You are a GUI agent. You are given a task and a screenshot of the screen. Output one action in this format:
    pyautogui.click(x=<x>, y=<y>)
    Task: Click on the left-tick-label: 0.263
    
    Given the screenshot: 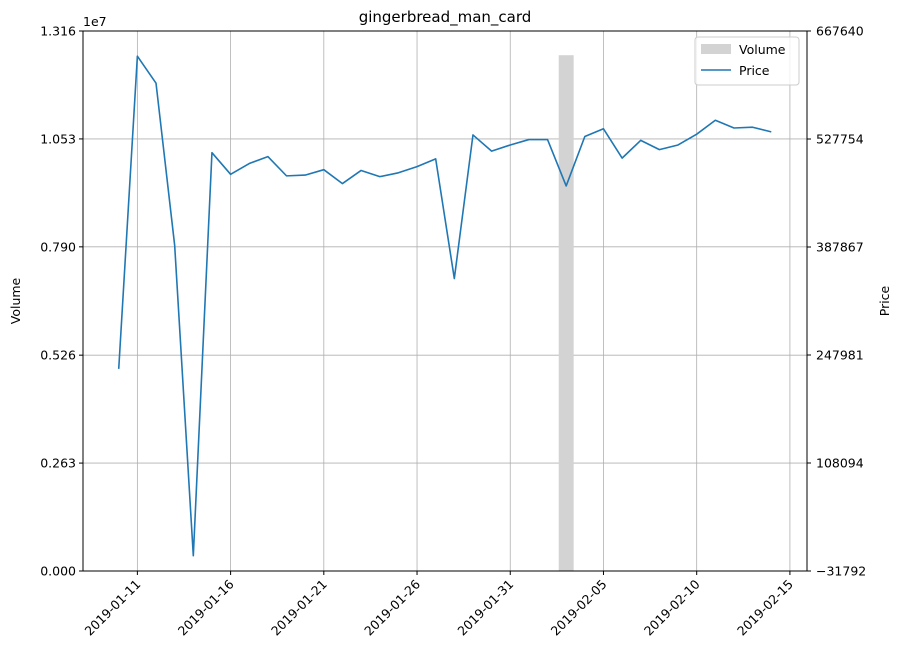 What is the action you would take?
    pyautogui.click(x=58, y=463)
    